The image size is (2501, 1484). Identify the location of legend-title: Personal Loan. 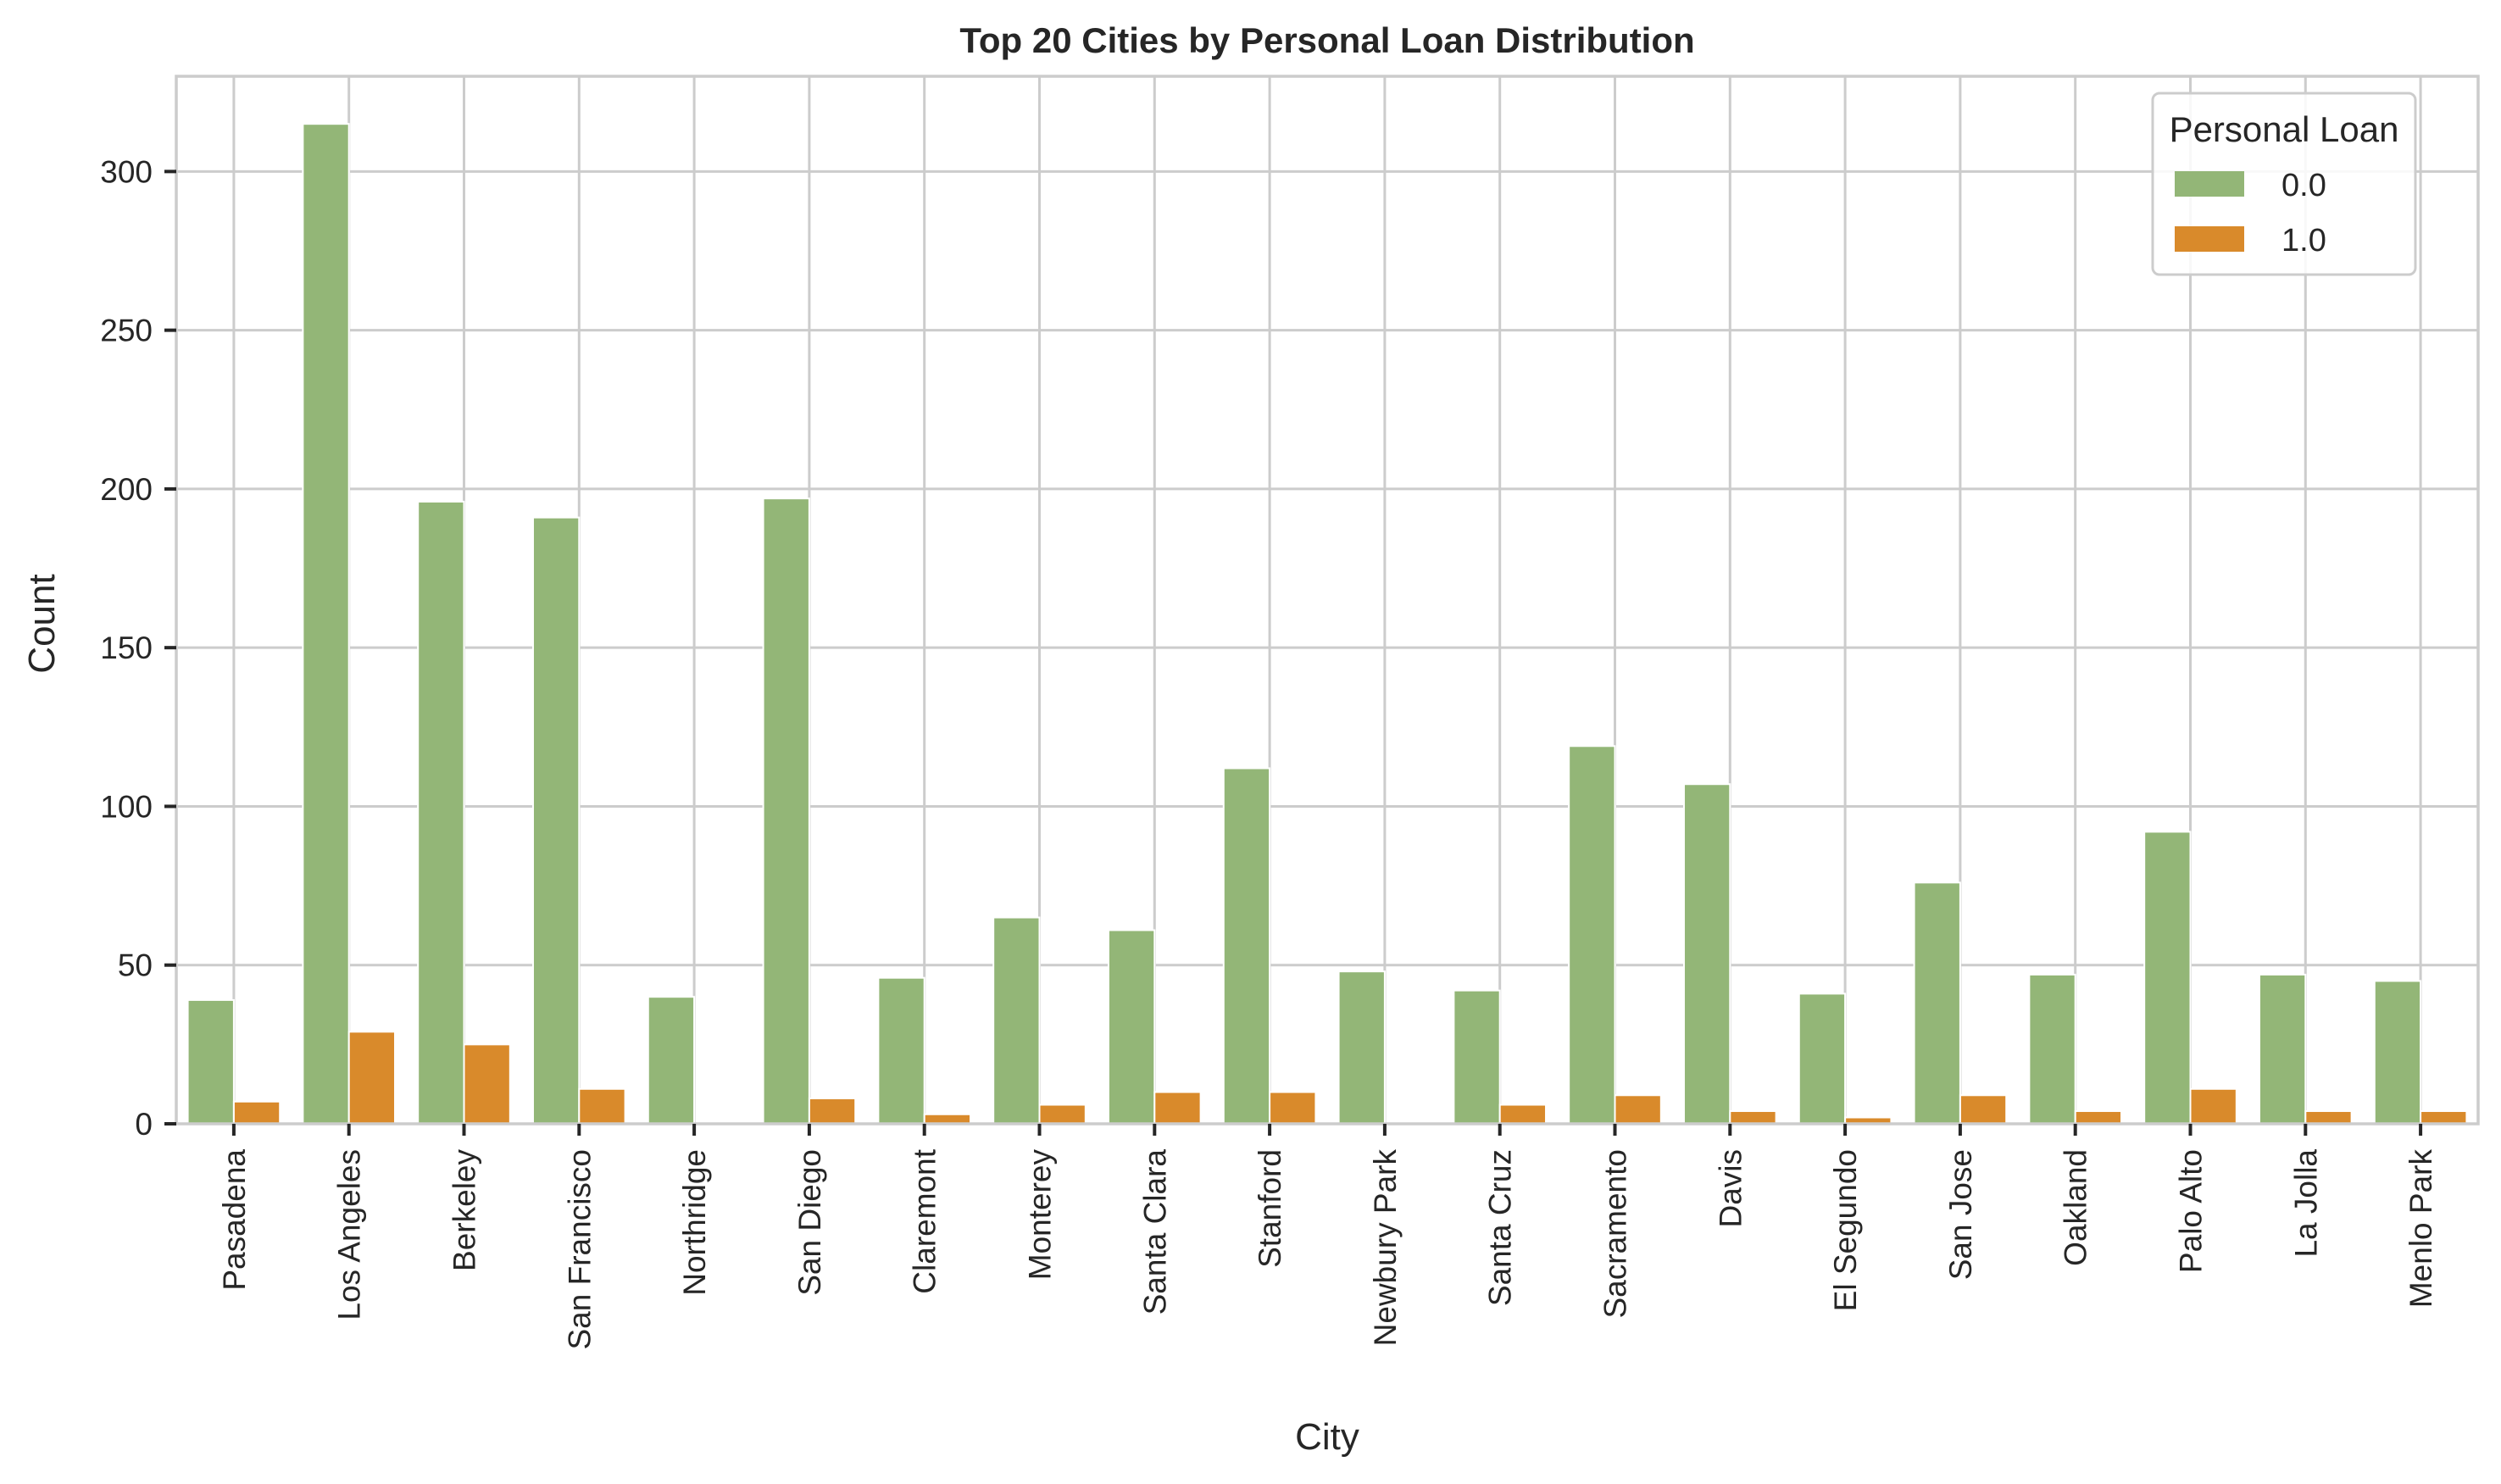
(2284, 129).